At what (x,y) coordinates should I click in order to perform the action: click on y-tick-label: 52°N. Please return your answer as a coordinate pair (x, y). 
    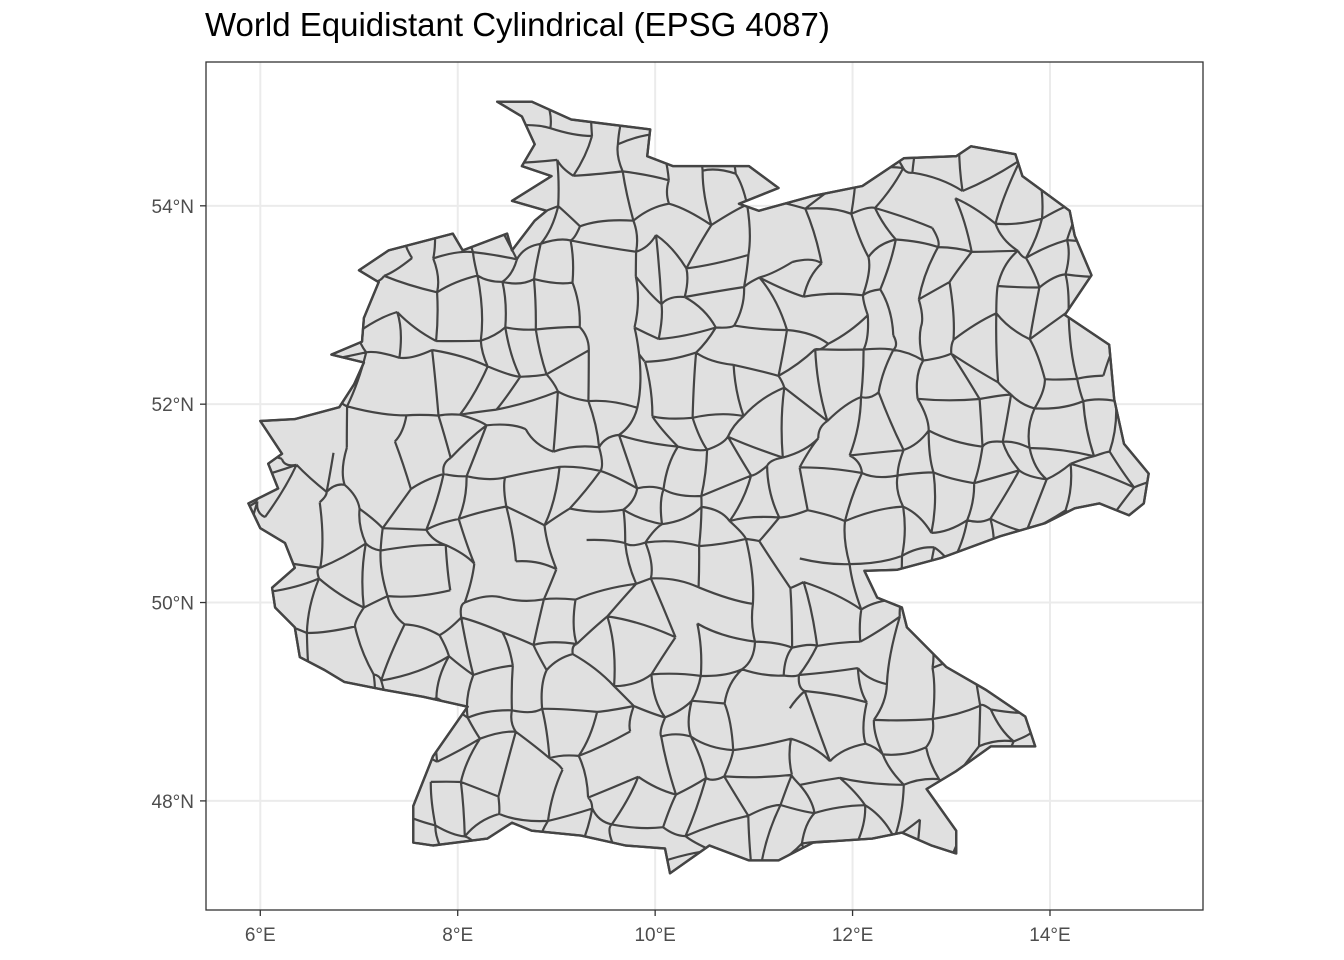
    Looking at the image, I should click on (173, 405).